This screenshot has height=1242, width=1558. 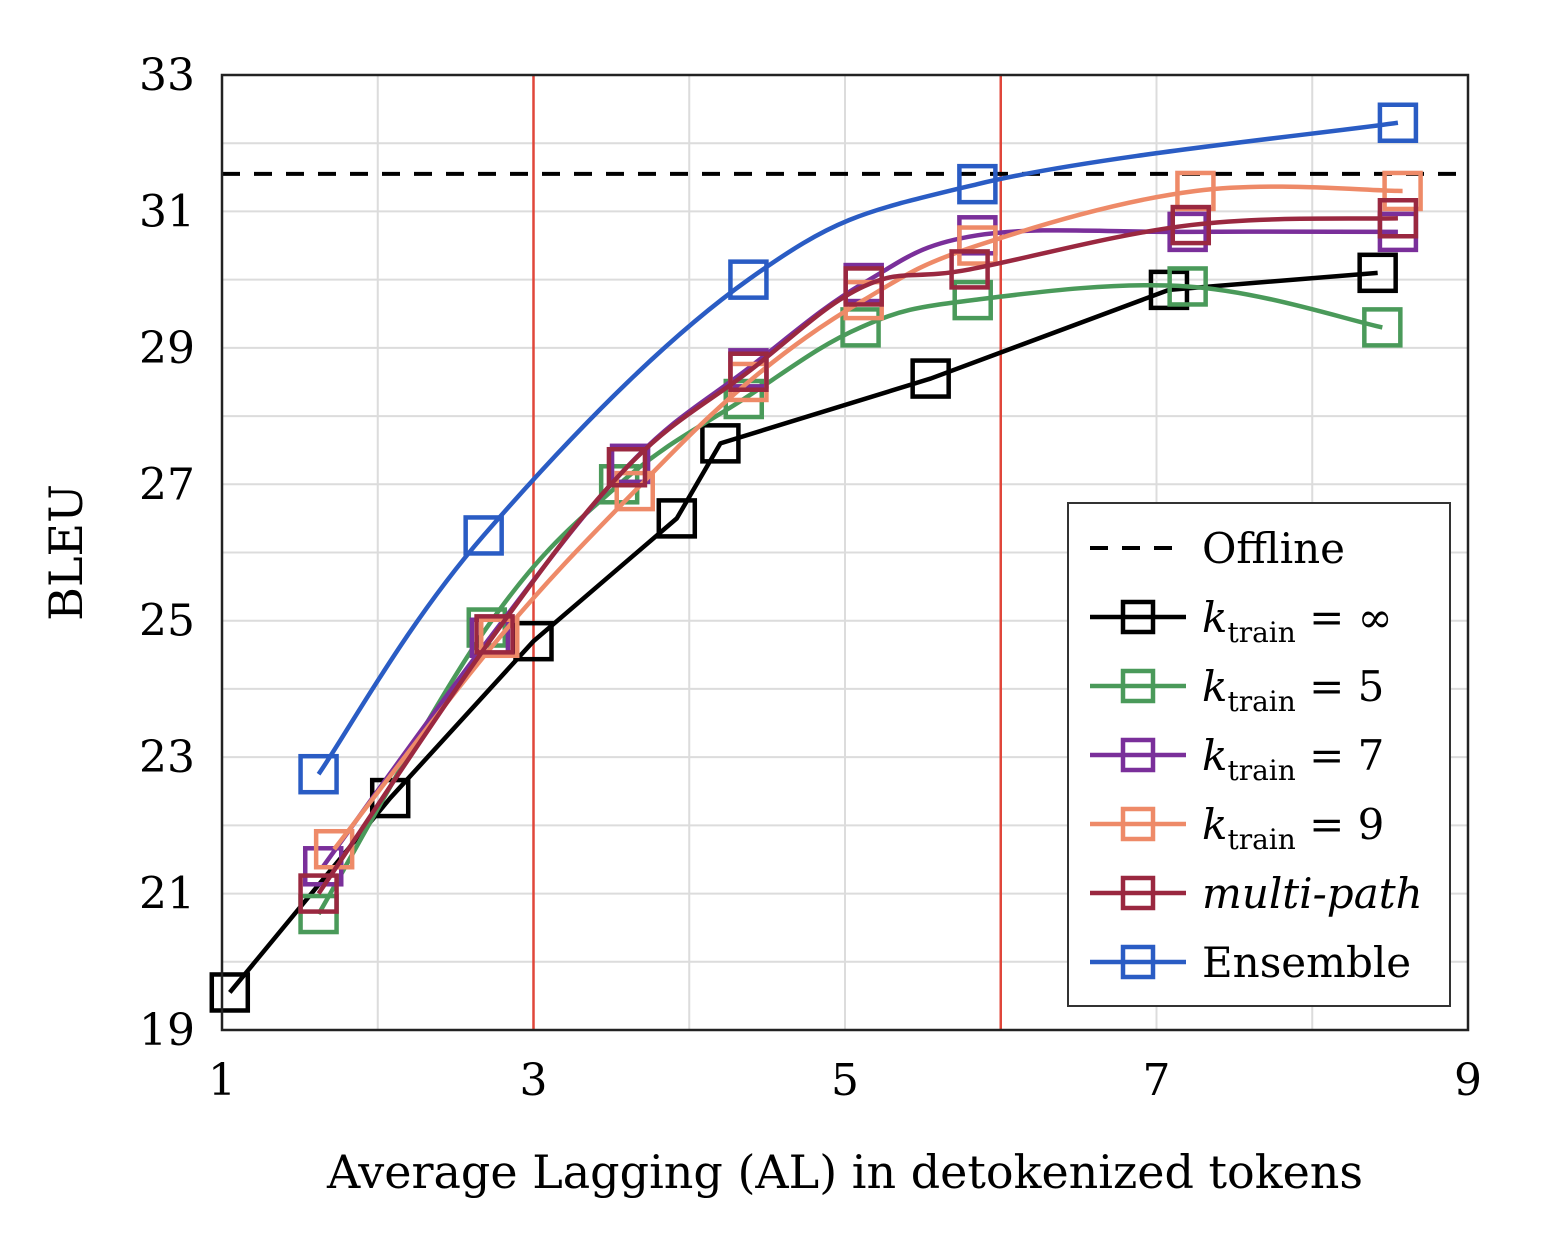 I want to click on legend-label: ktrain = 5, so click(x=1293, y=690).